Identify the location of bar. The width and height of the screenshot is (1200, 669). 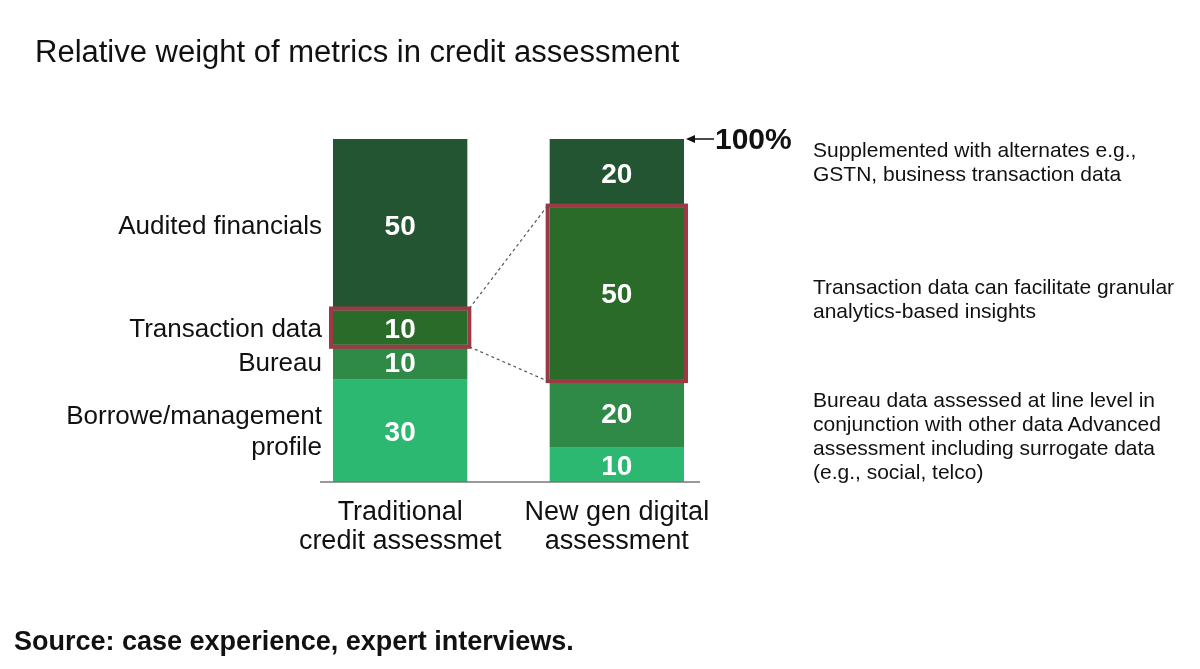
(400, 430).